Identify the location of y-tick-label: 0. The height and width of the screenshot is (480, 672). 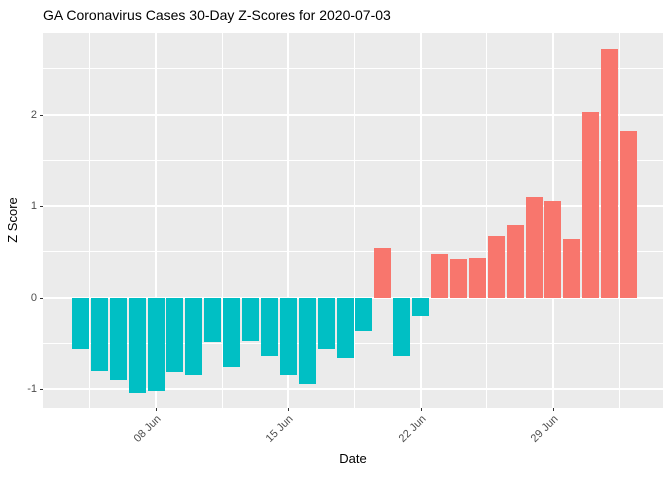
(33, 297).